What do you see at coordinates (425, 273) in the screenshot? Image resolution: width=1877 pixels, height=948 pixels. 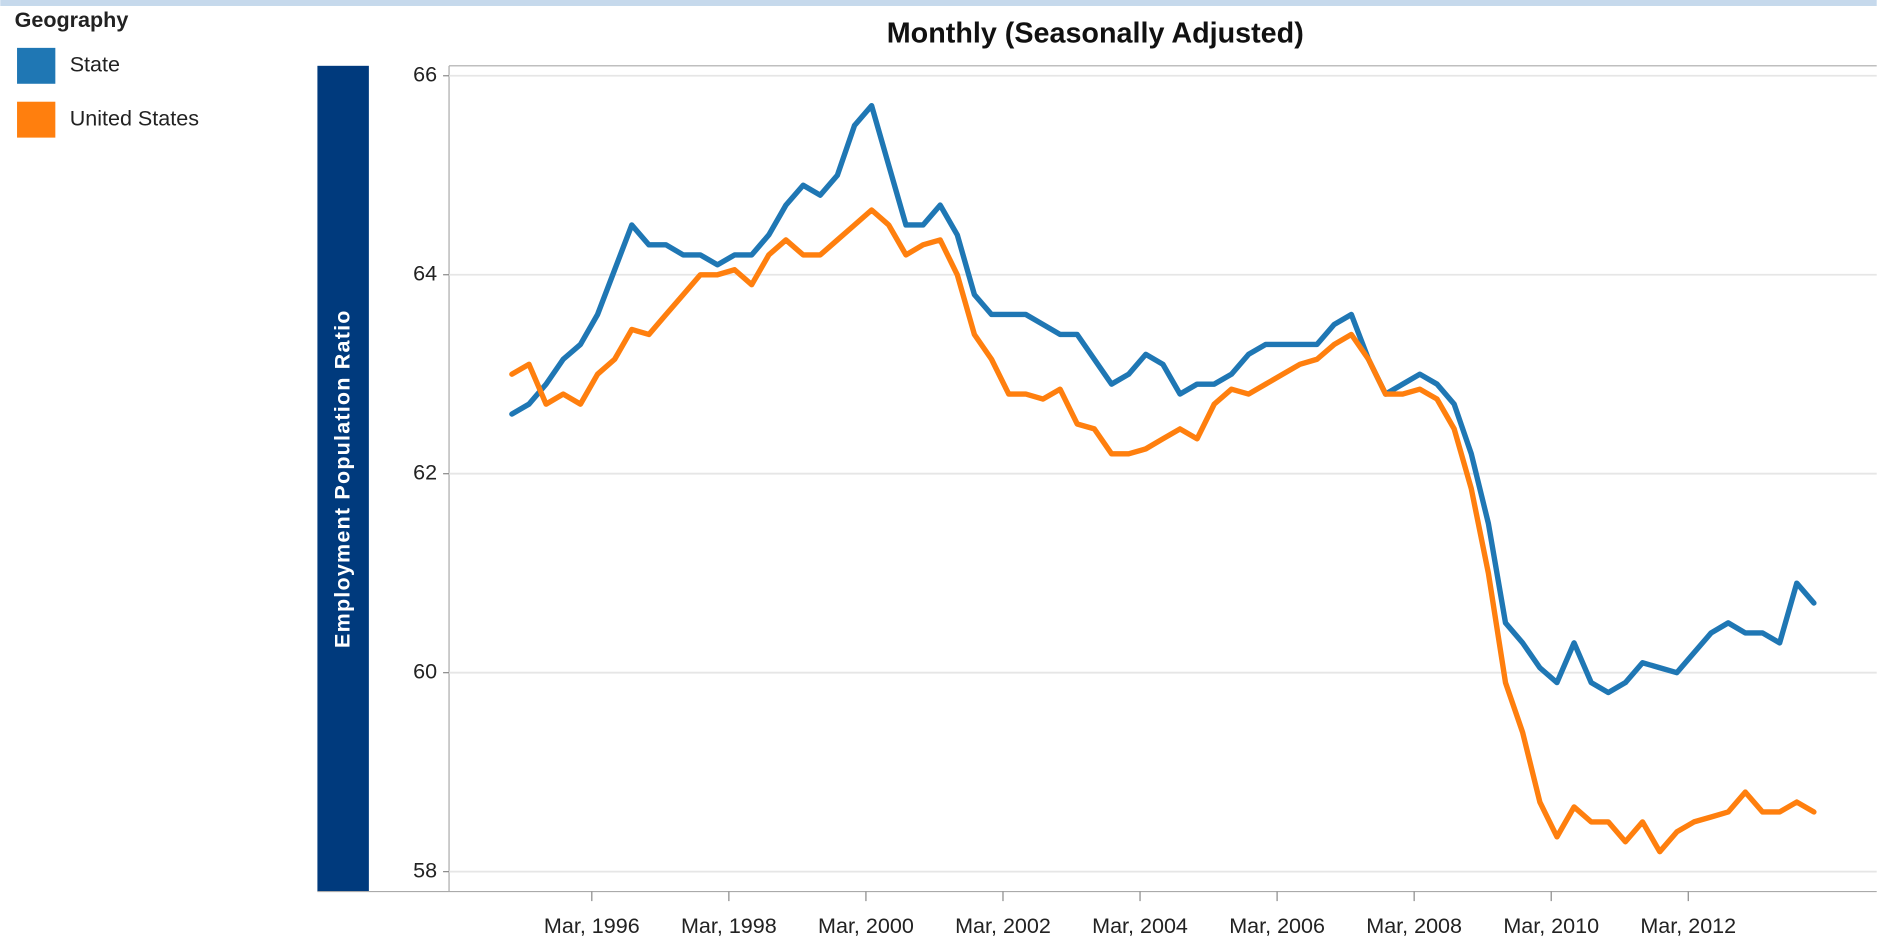 I see `y-tick-label: 64` at bounding box center [425, 273].